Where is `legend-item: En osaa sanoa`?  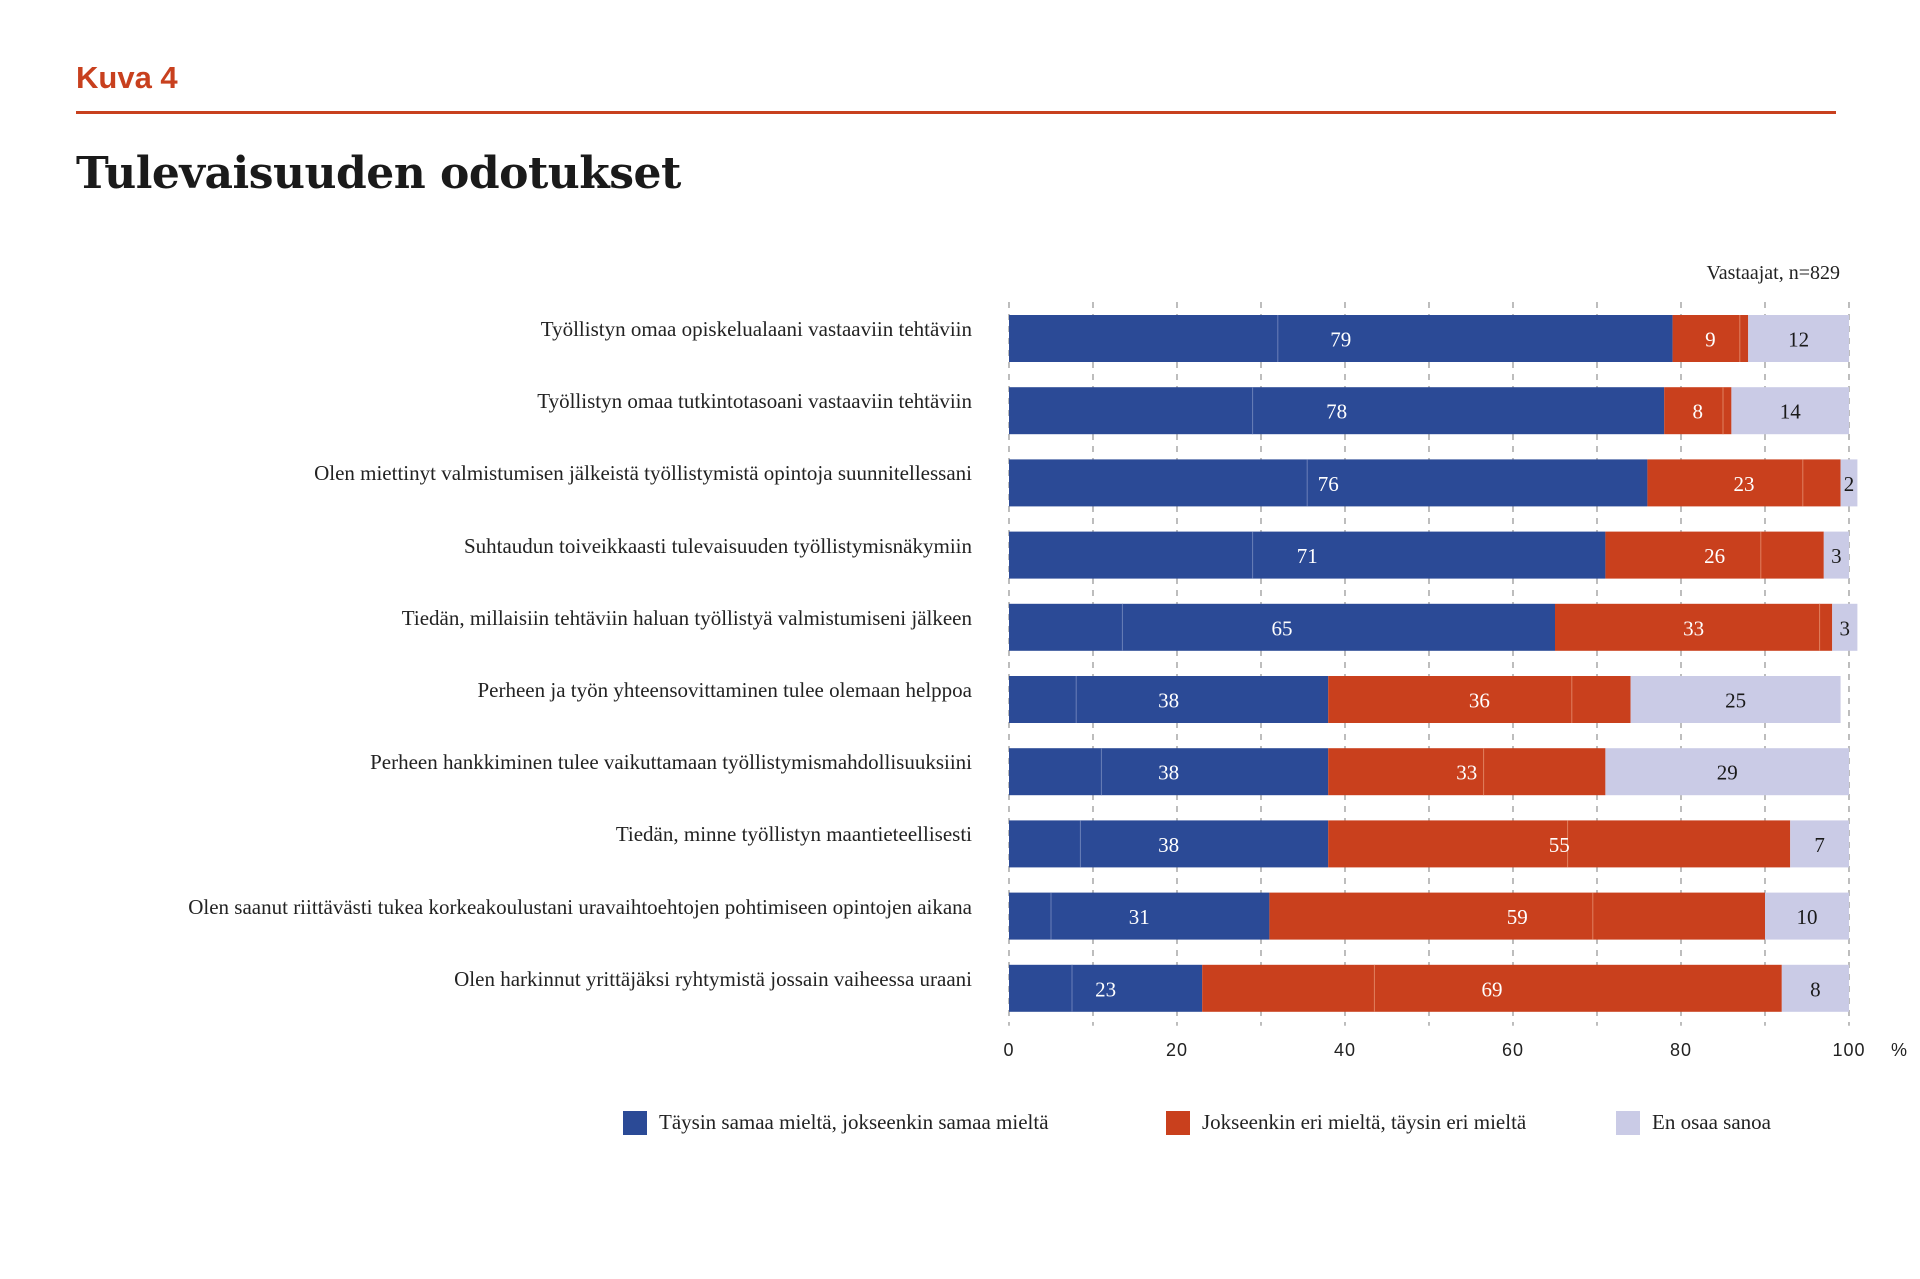 legend-item: En osaa sanoa is located at coordinates (1693, 1122).